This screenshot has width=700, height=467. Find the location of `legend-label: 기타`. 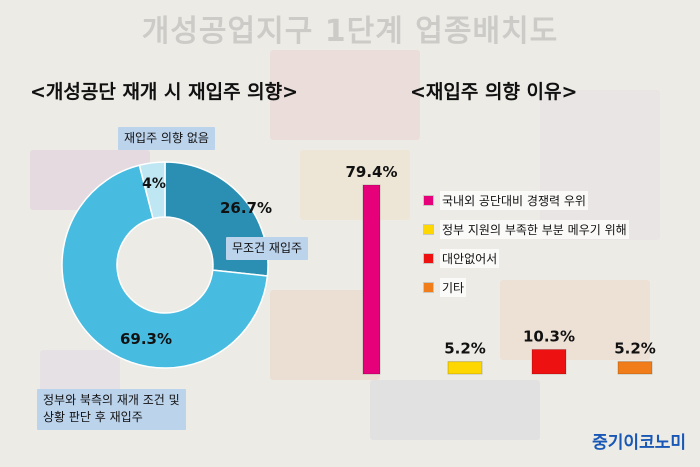

legend-label: 기타 is located at coordinates (453, 287).